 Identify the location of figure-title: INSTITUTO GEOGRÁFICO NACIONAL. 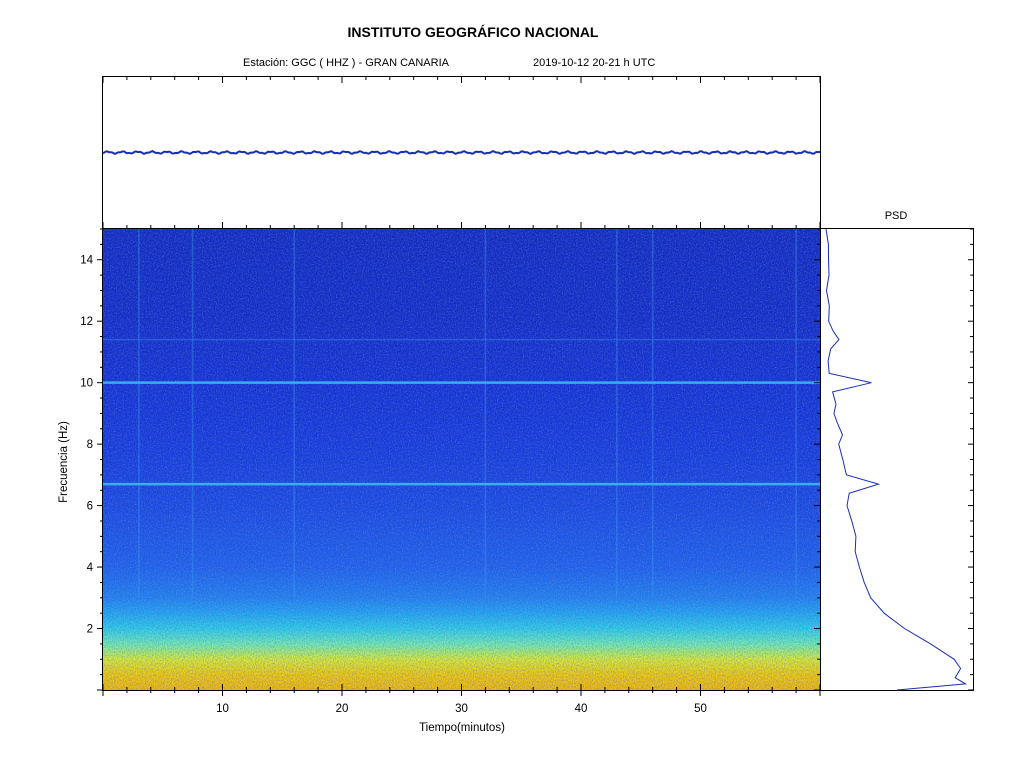
(473, 32).